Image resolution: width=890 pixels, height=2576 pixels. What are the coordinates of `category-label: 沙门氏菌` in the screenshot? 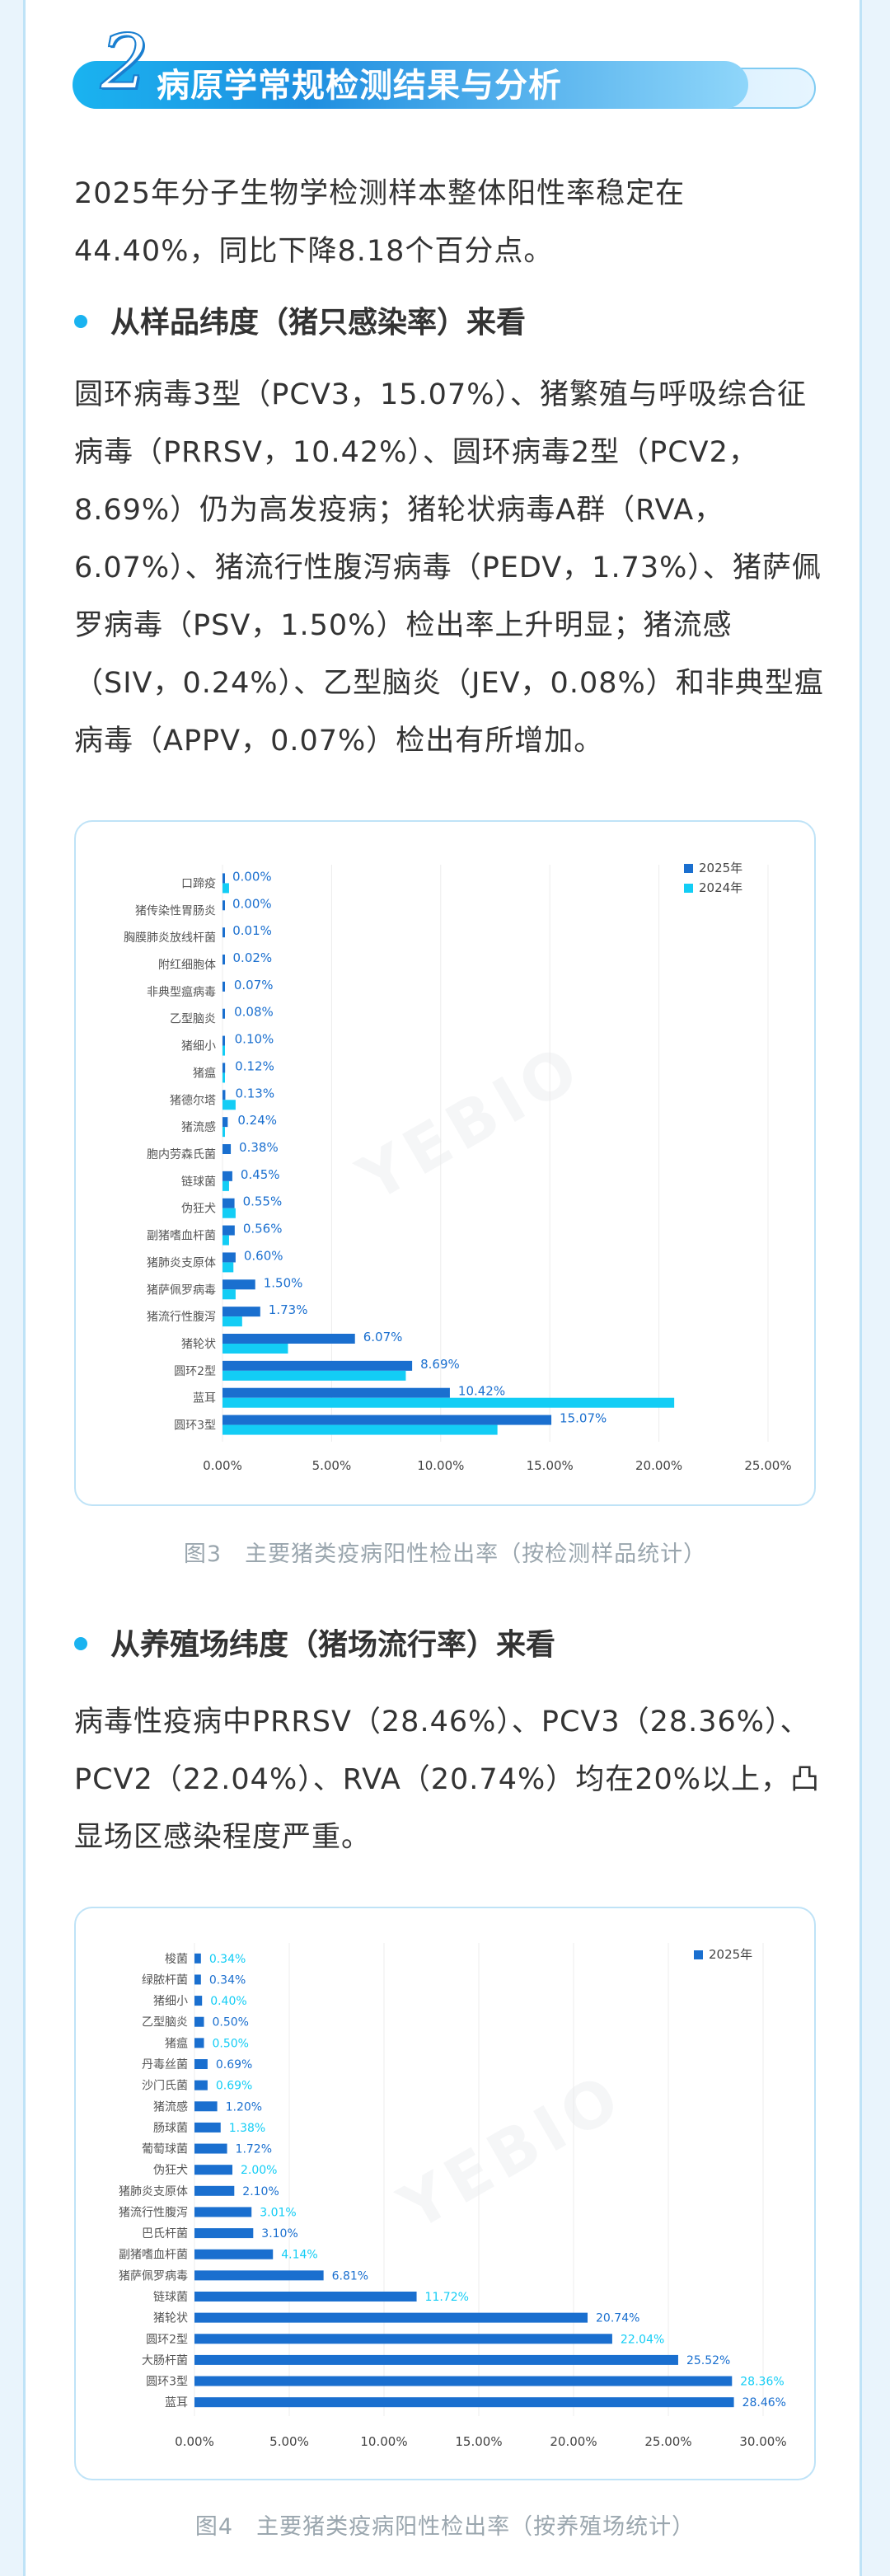 It's located at (165, 2087).